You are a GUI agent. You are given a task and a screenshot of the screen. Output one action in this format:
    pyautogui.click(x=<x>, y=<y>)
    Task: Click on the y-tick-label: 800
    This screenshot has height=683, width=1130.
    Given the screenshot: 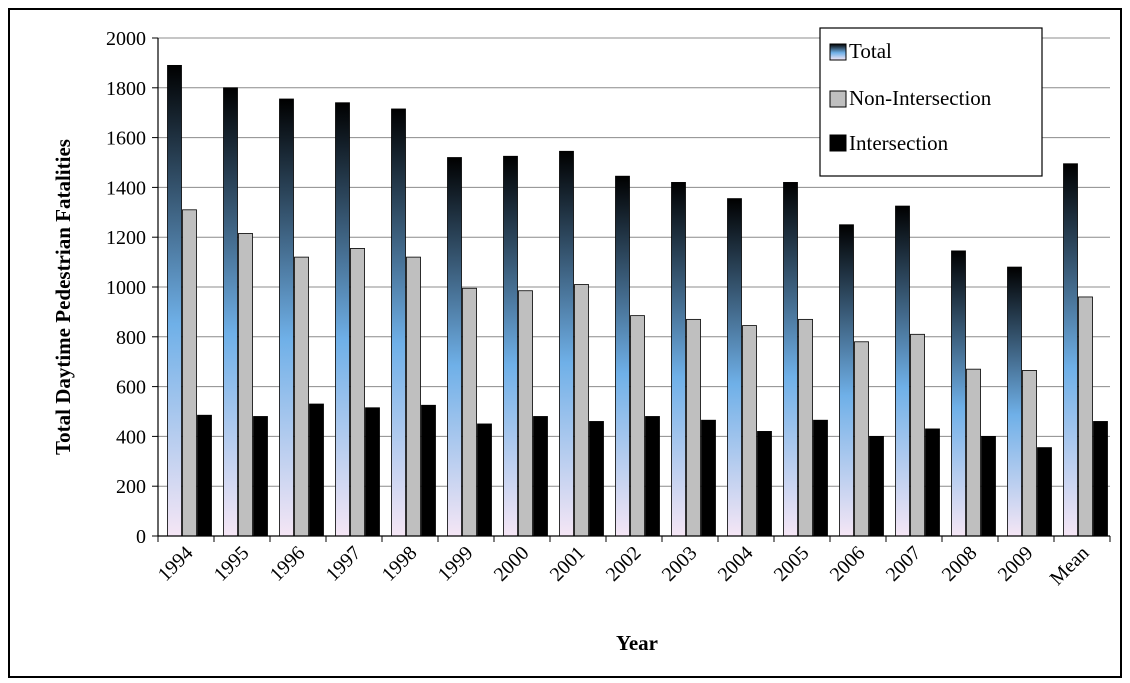 What is the action you would take?
    pyautogui.click(x=131, y=338)
    